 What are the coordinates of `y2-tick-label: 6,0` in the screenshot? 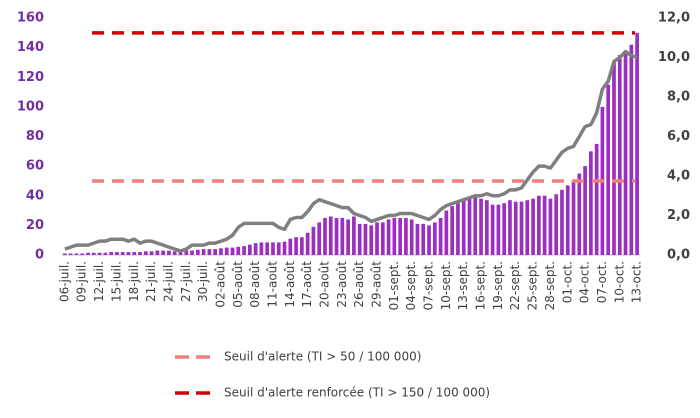 It's located at (678, 136).